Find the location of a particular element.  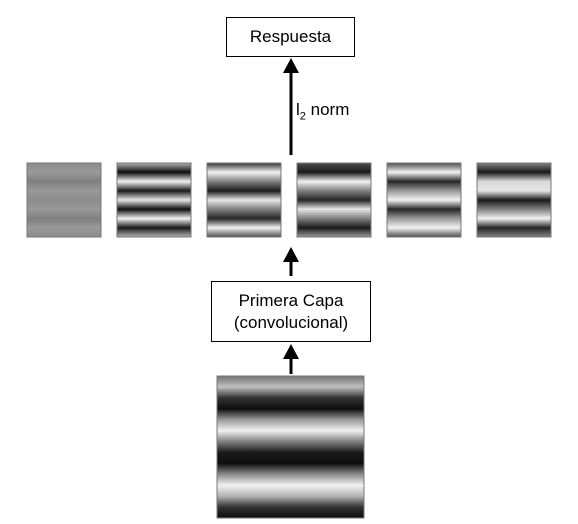

norm-subscript: 2 is located at coordinates (302, 116).